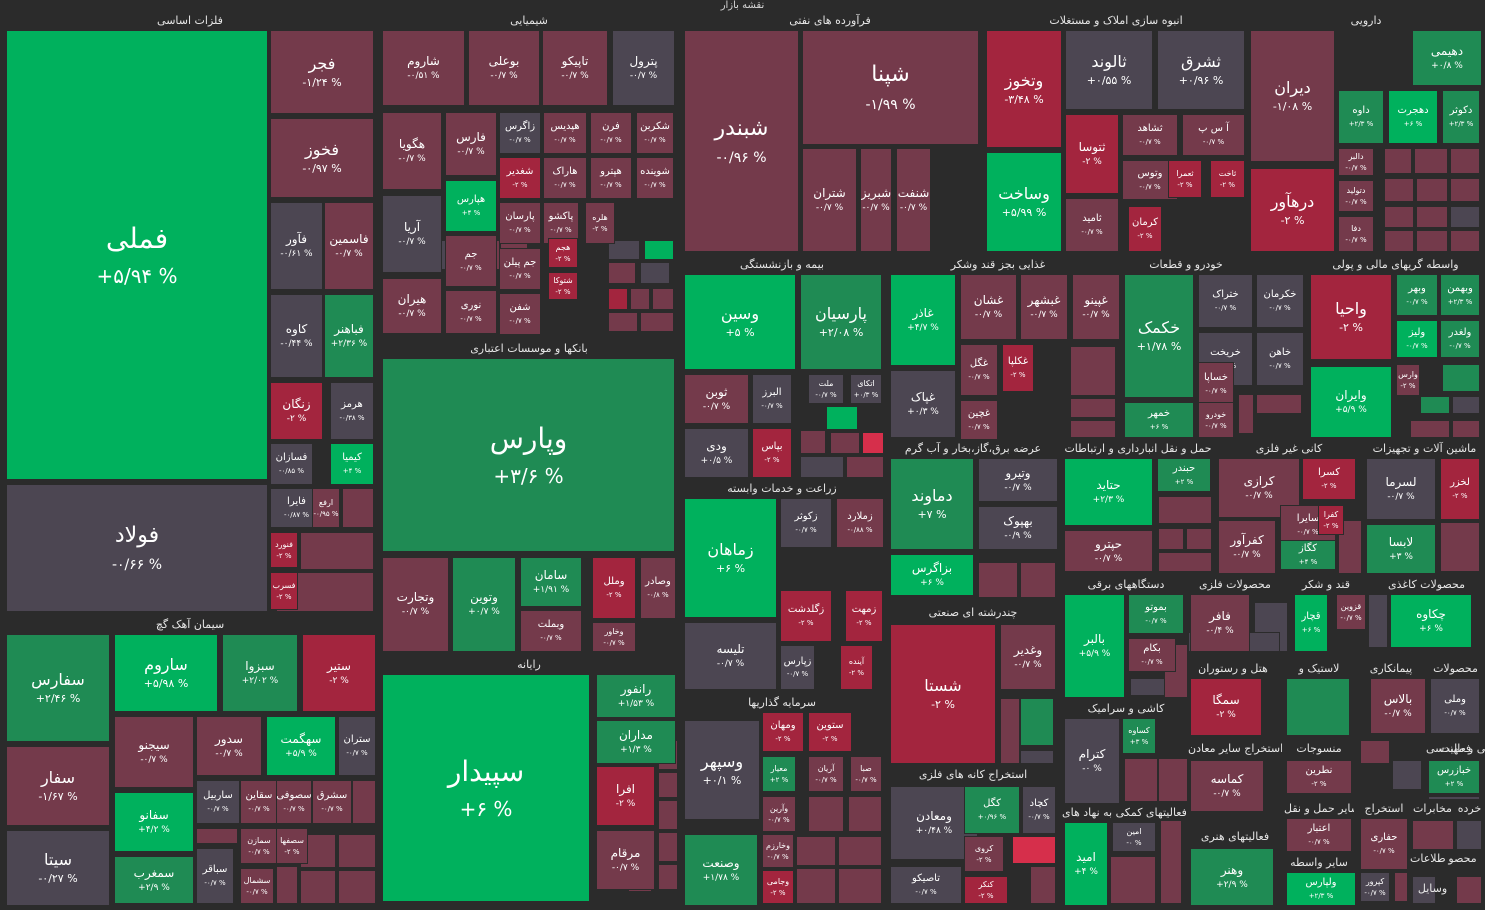 This screenshot has height=910, width=1485. I want to click on stock-tile: فباهنر +۲/۳۶ %, so click(349, 336).